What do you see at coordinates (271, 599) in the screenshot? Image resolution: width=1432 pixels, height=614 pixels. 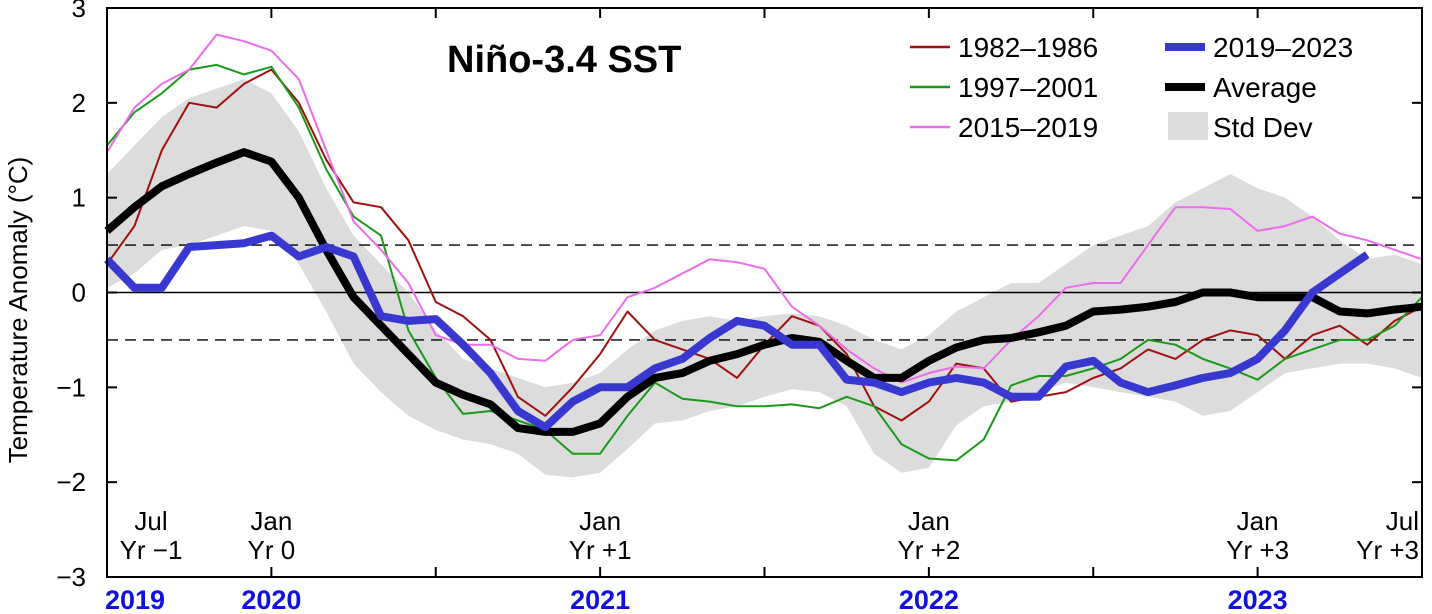 I see `year-label-2020: 2020` at bounding box center [271, 599].